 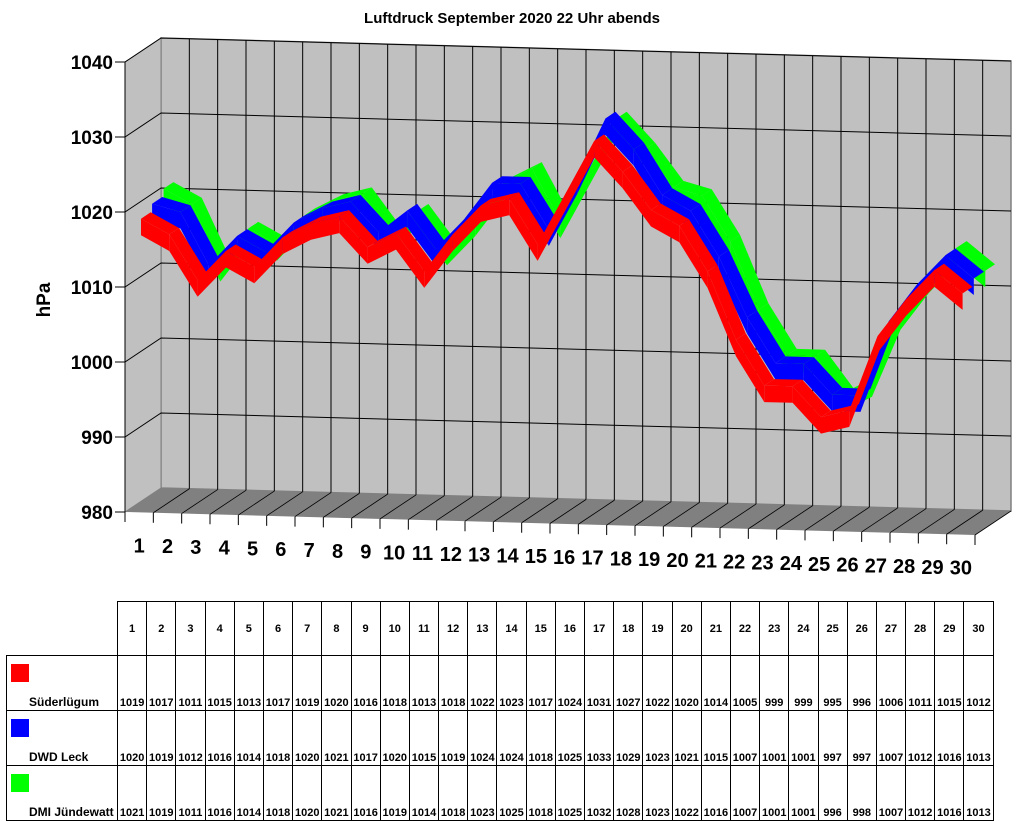 I want to click on table-header-cell: 8, so click(x=336, y=628).